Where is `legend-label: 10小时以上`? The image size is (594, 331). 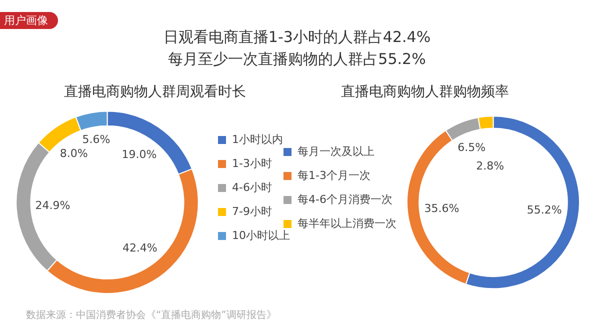
legend-label: 10小时以上 is located at coordinates (261, 235).